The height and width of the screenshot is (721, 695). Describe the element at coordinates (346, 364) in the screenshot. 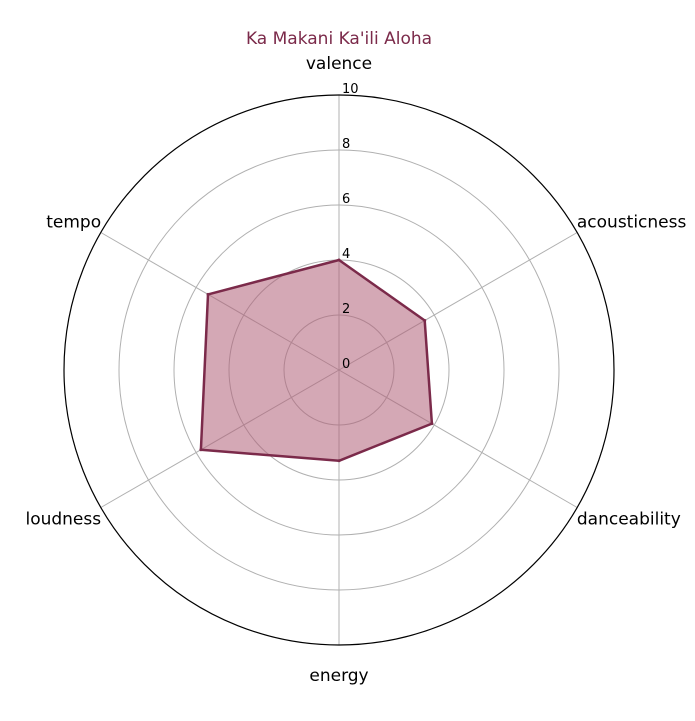

I see `r-tick-label: 0` at that location.